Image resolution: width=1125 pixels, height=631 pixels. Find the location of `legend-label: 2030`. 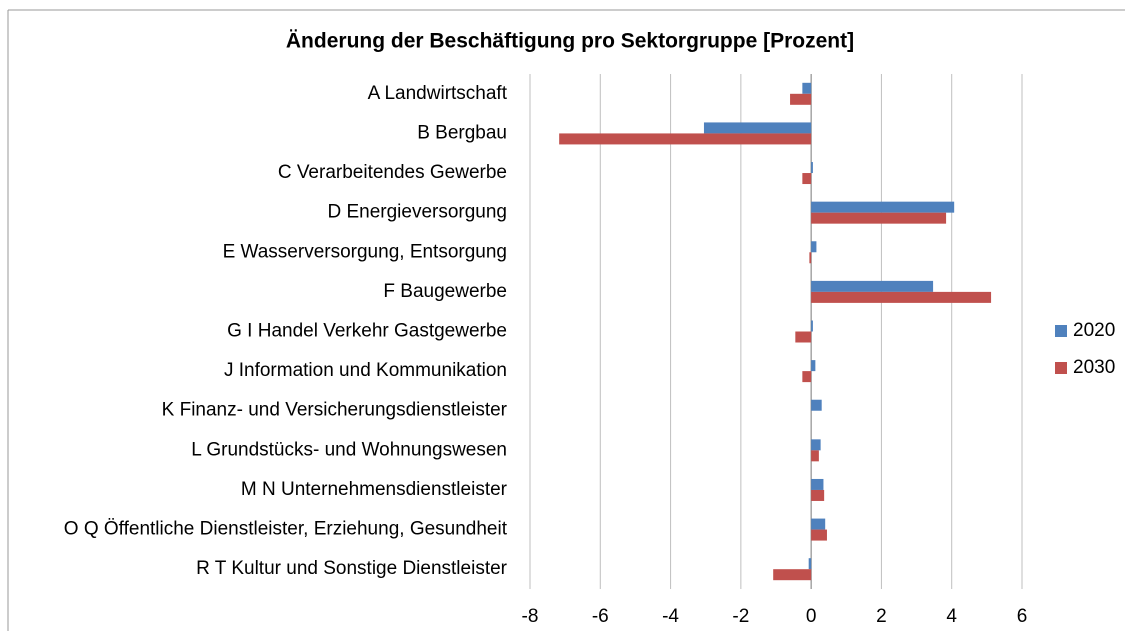

legend-label: 2030 is located at coordinates (1094, 367).